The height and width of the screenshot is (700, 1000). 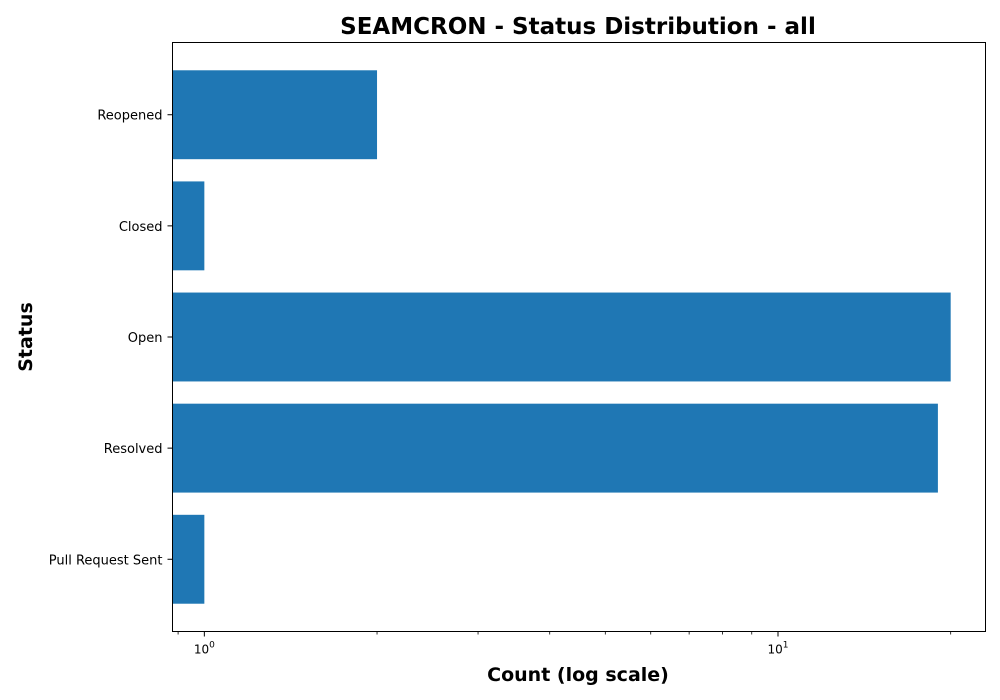 What do you see at coordinates (106, 560) in the screenshot?
I see `y-tick-label: Pull Request Sent` at bounding box center [106, 560].